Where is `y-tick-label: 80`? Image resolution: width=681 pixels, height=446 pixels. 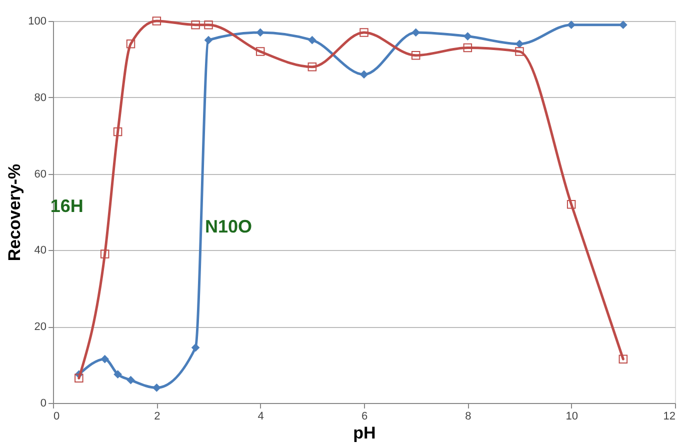
y-tick-label: 80 is located at coordinates (40, 98).